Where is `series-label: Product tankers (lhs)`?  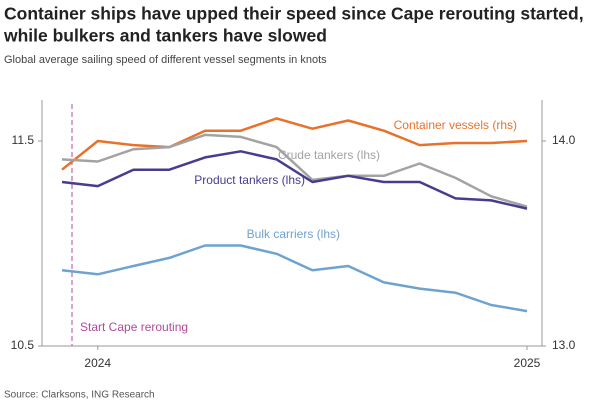 series-label: Product tankers (lhs) is located at coordinates (249, 180).